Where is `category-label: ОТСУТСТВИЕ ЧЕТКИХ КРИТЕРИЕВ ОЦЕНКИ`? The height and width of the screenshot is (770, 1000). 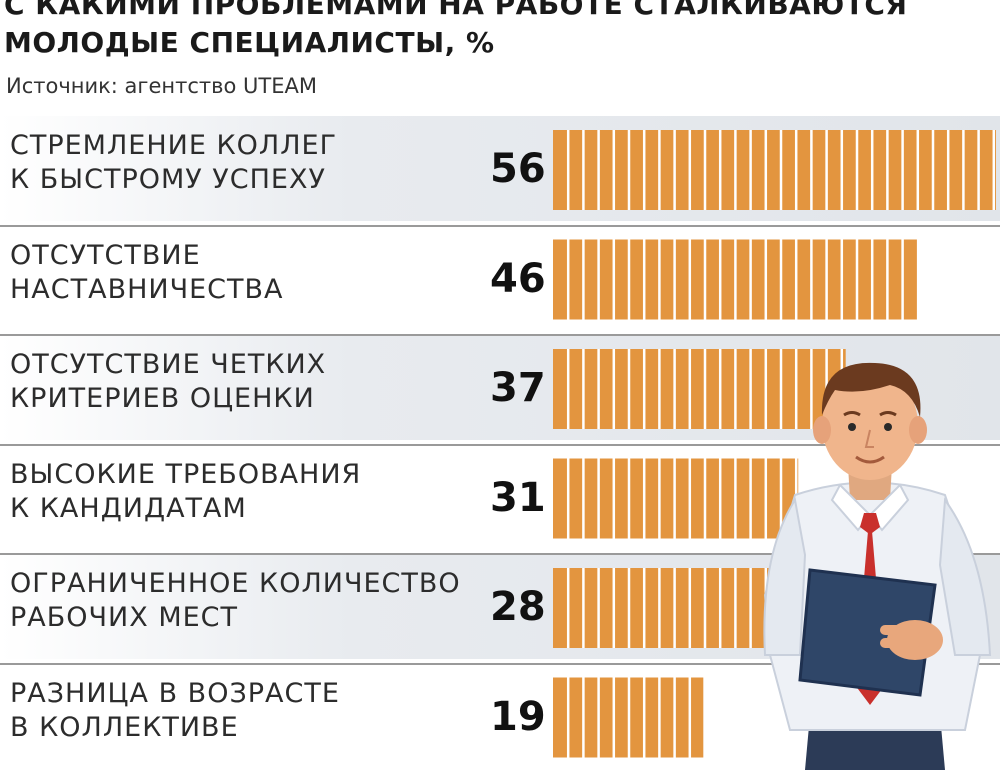
category-label: ОТСУТСТВИЕ ЧЕТКИХ КРИТЕРИЕВ ОЦЕНКИ is located at coordinates (168, 381).